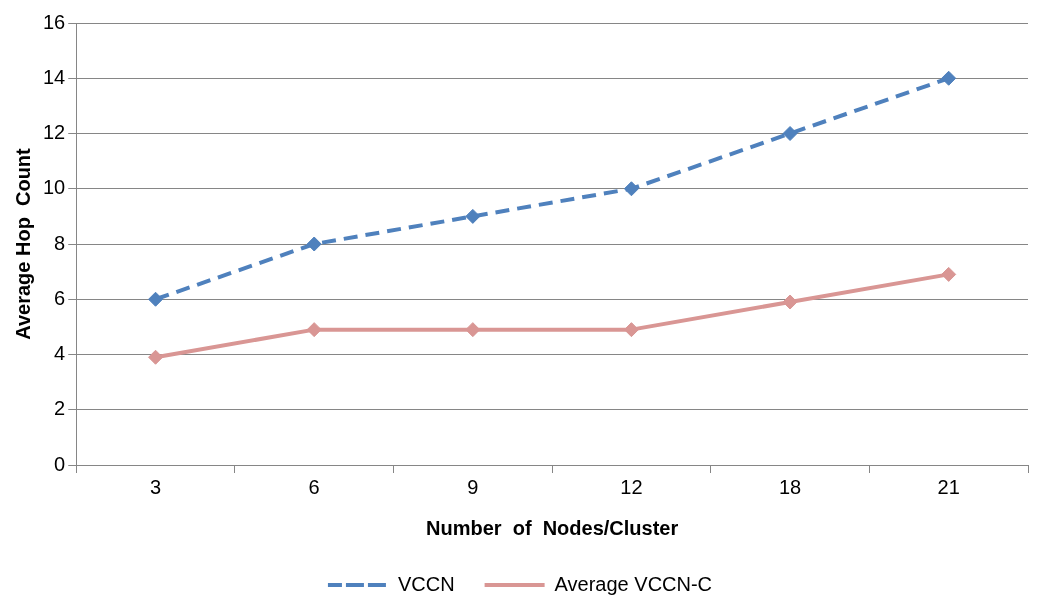 This screenshot has height=613, width=1044. What do you see at coordinates (948, 486) in the screenshot?
I see `x-tick-label: 21` at bounding box center [948, 486].